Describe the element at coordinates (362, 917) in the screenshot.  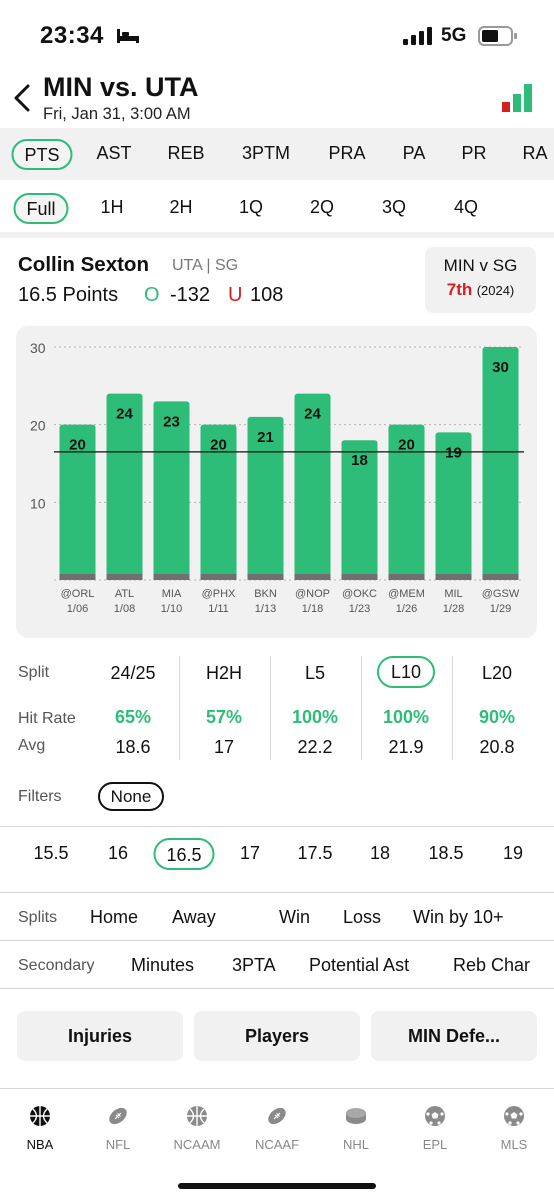
I see `split-loss: Loss` at that location.